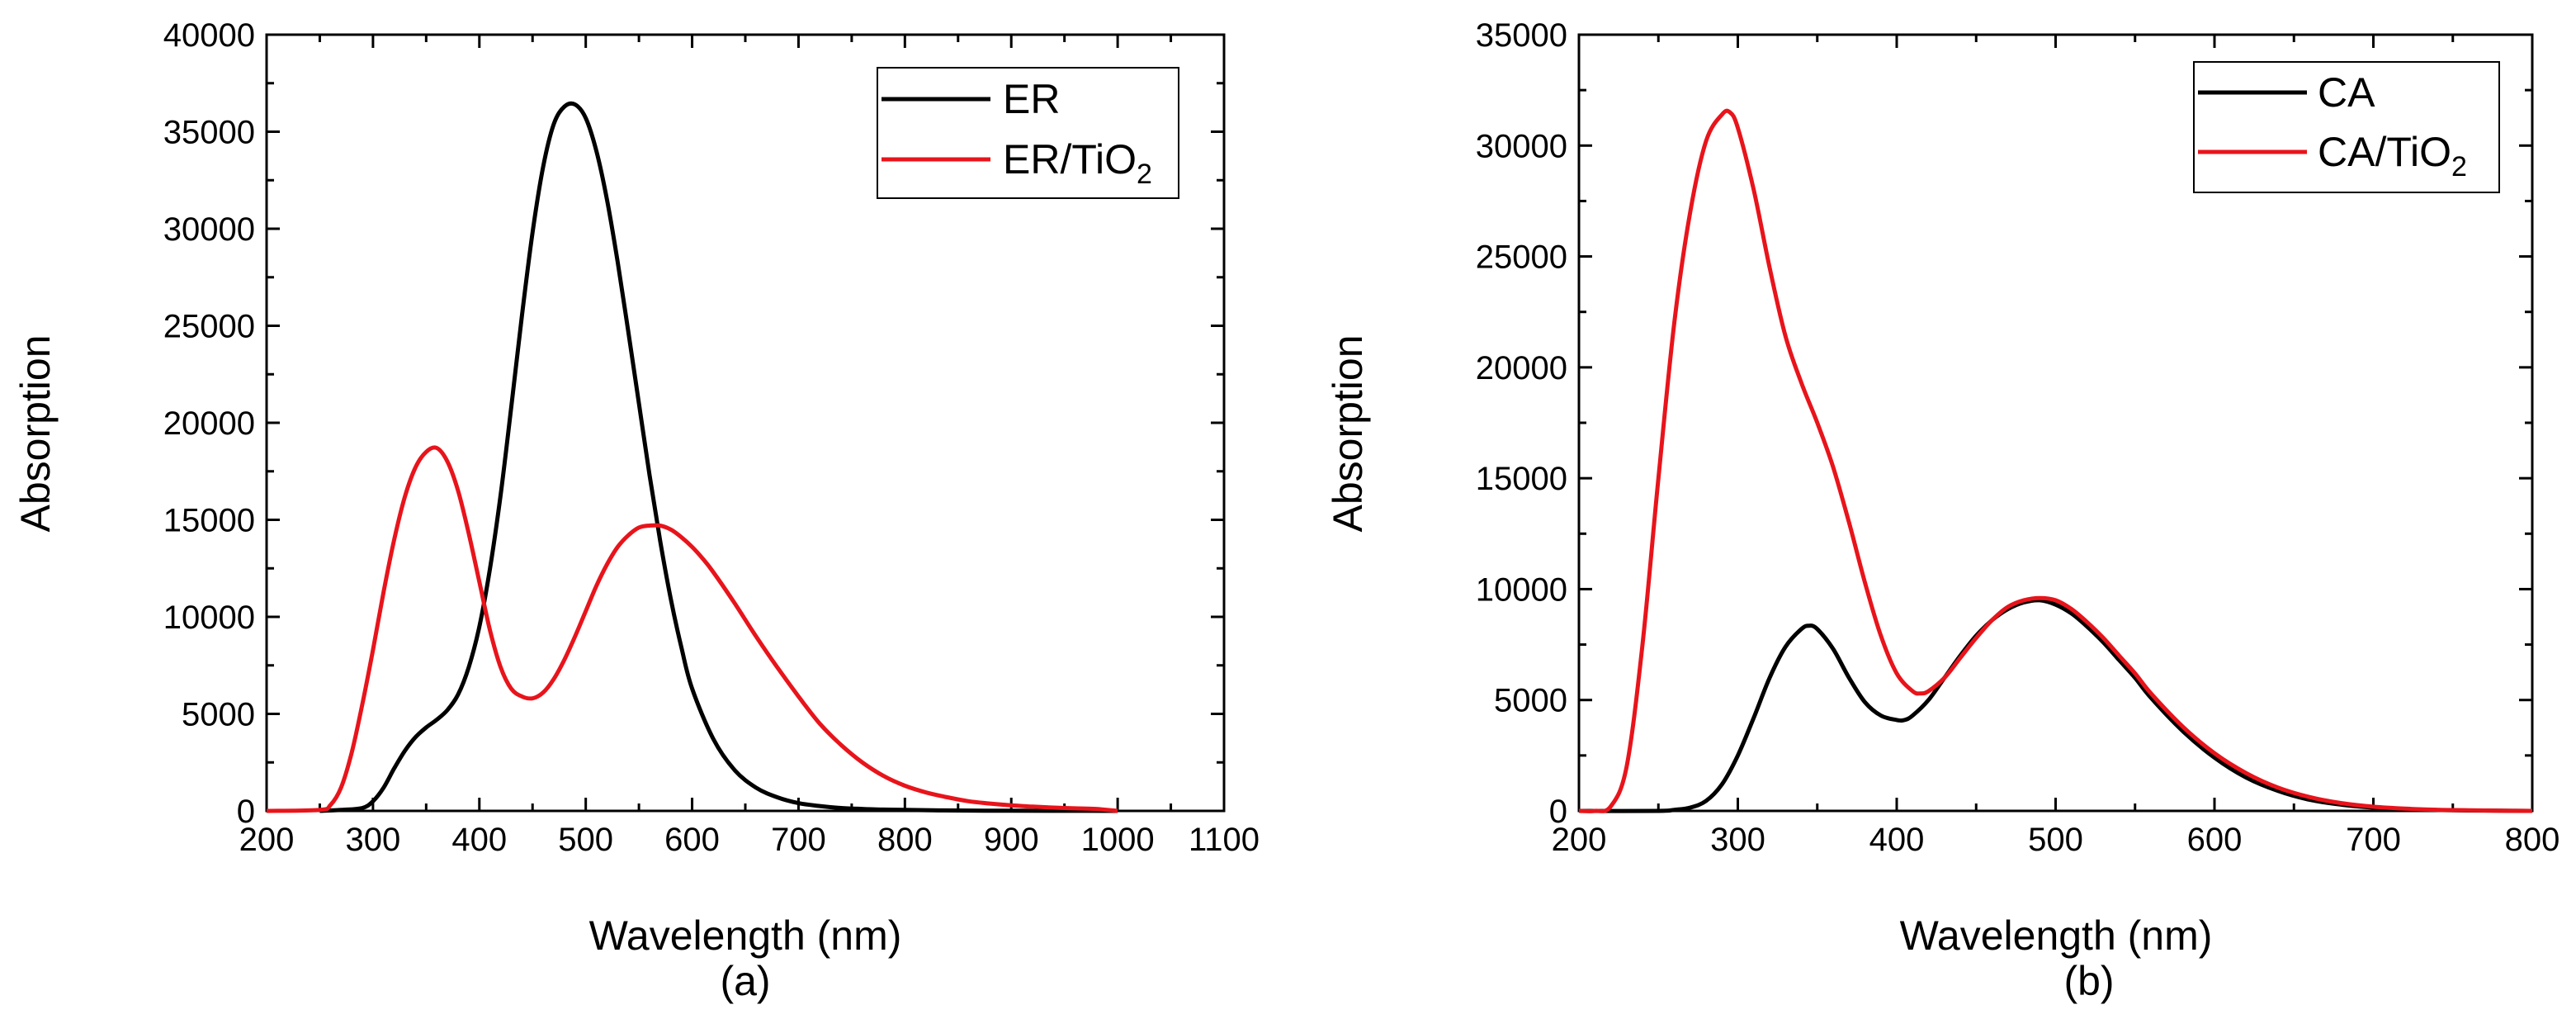  I want to click on x-tick-label-a: 900, so click(1011, 840).